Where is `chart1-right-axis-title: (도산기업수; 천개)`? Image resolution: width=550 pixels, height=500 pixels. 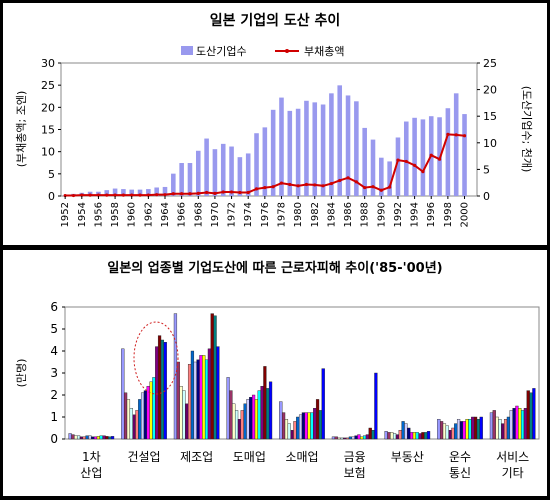 chart1-right-axis-title: (도산기업수; 천개) is located at coordinates (527, 129).